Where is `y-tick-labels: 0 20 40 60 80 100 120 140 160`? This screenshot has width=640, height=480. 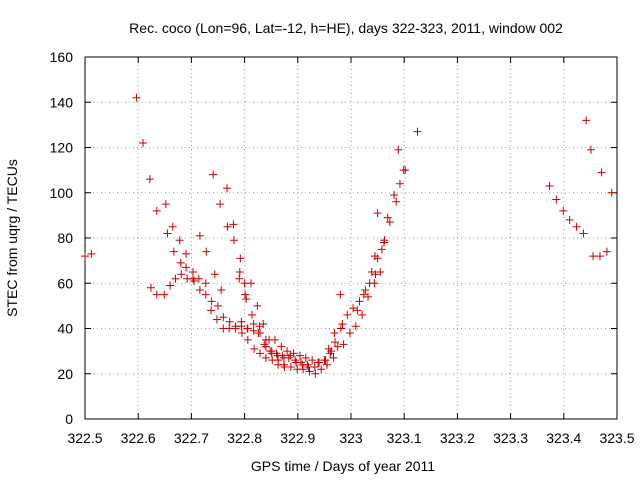
y-tick-labels: 0 20 40 60 80 100 120 140 160 is located at coordinates (62, 238).